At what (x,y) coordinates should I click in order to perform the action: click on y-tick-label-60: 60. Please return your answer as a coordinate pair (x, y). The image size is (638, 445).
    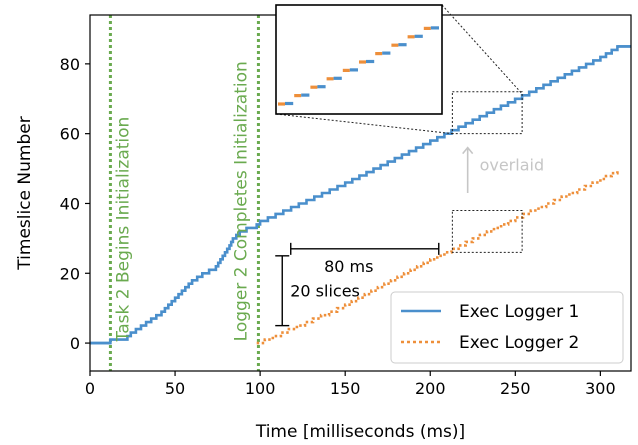
    Looking at the image, I should click on (70, 134).